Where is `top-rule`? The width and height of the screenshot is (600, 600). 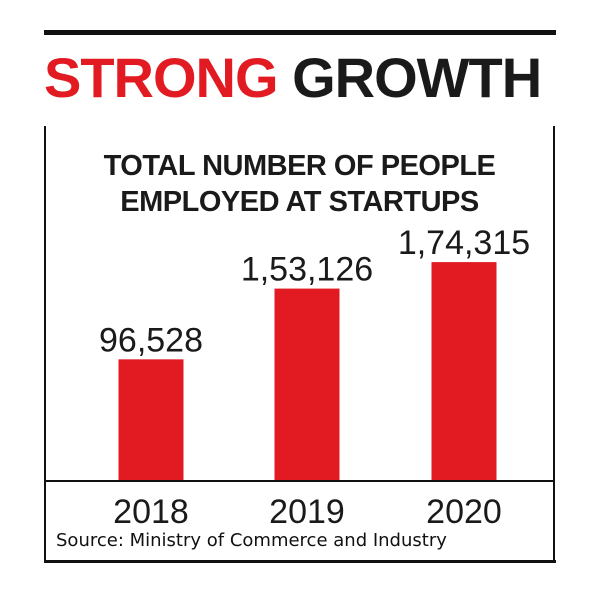
top-rule is located at coordinates (300, 32).